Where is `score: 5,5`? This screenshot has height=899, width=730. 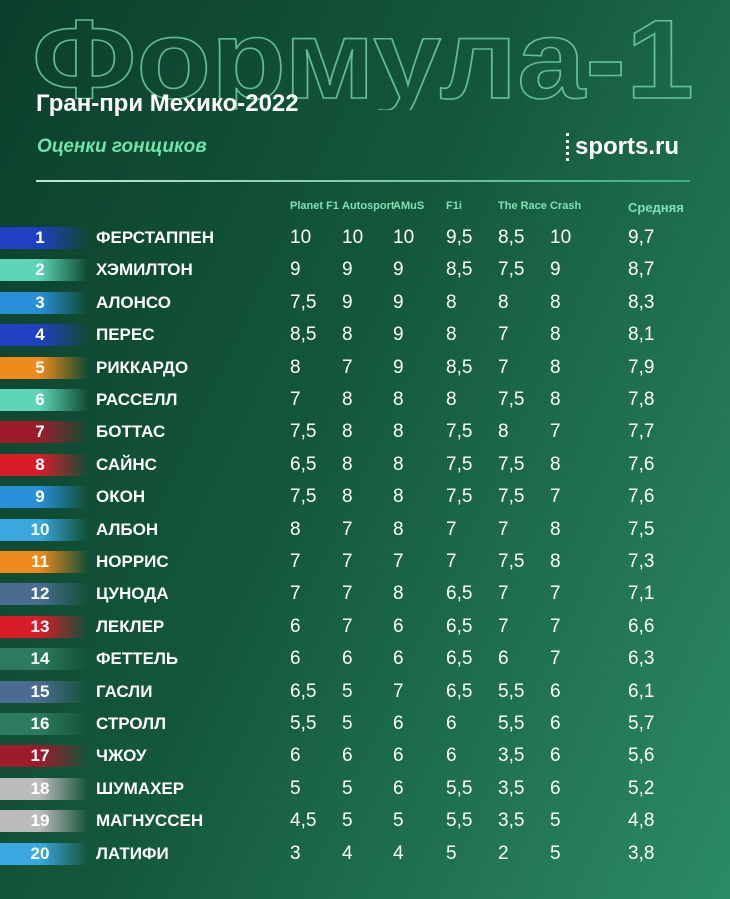 score: 5,5 is located at coordinates (511, 723).